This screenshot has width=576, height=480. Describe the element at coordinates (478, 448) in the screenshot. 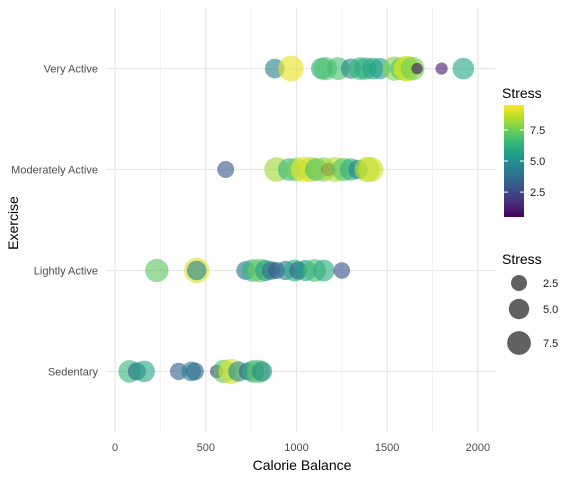

I see `x-tick-label: 2000` at that location.